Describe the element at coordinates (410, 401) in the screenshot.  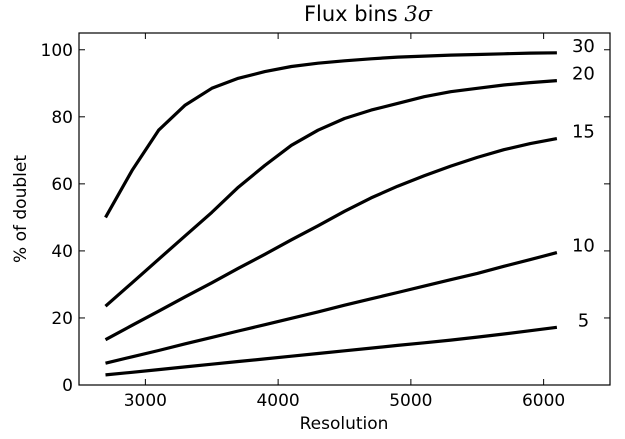
I see `x-tick-label: 5000` at that location.